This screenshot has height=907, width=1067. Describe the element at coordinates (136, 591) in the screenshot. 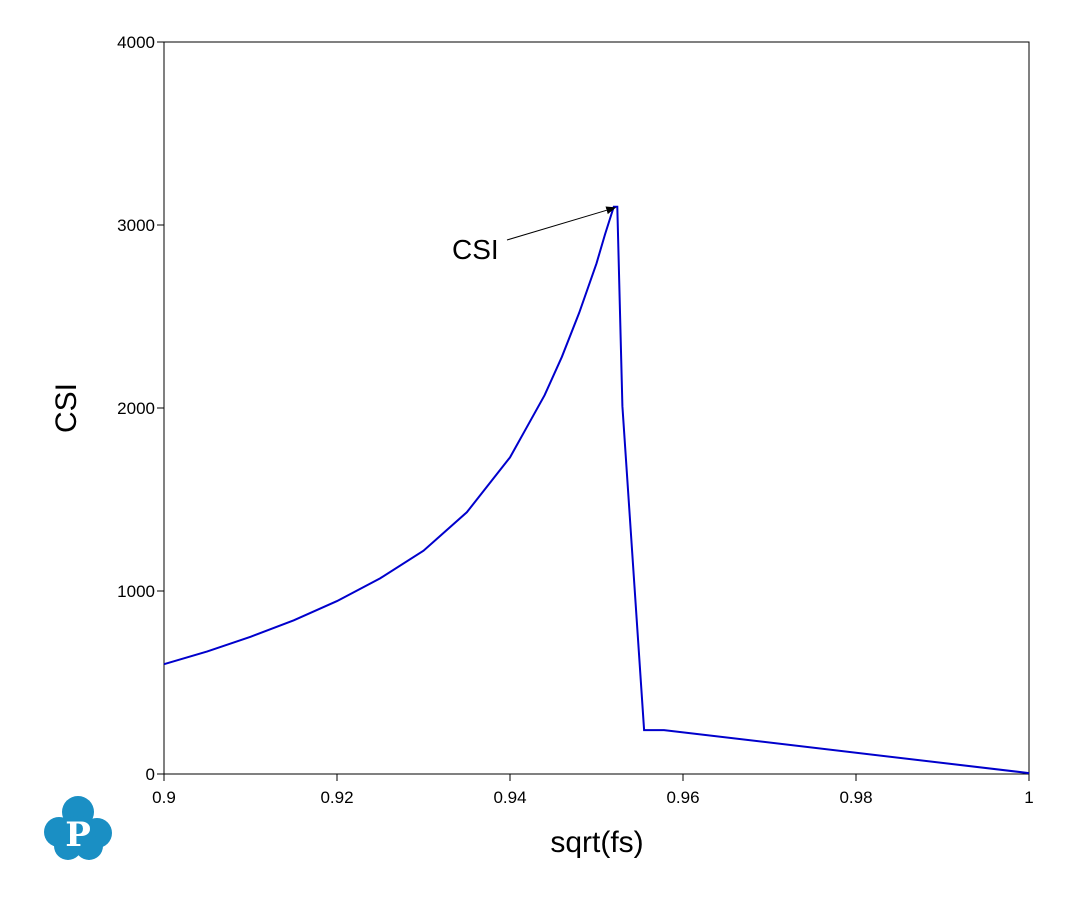

I see `y-tick-label: 1000` at that location.